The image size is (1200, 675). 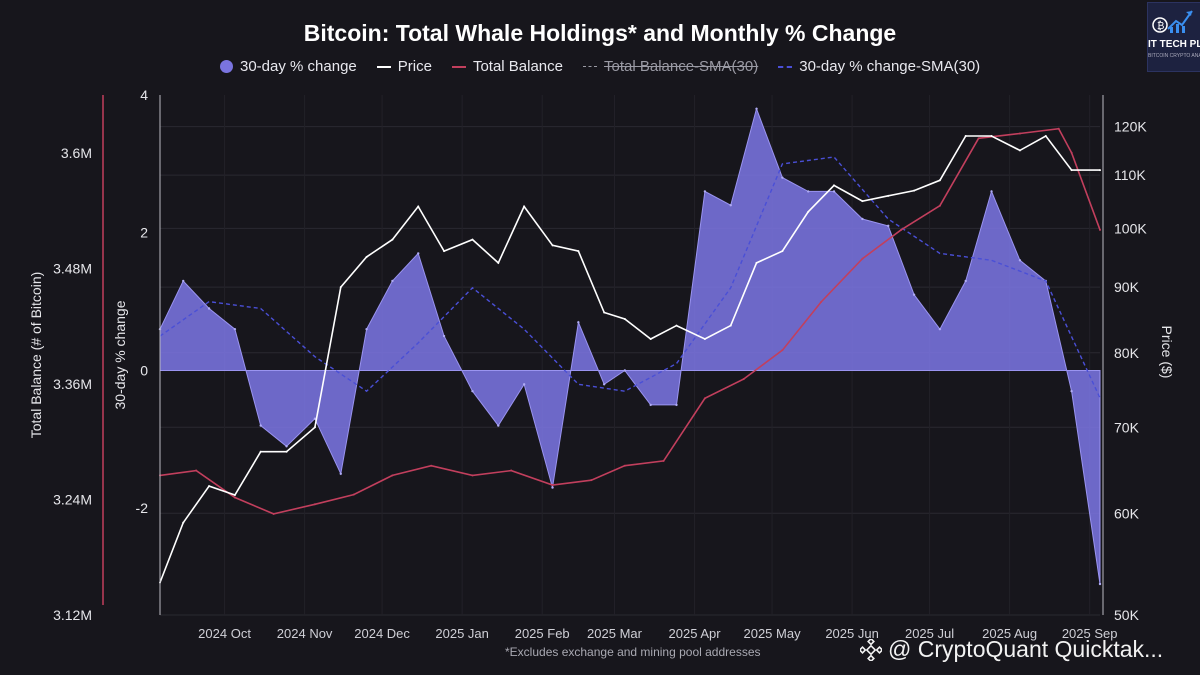 I want to click on x-tick-label: 2024 Dec, so click(x=382, y=633).